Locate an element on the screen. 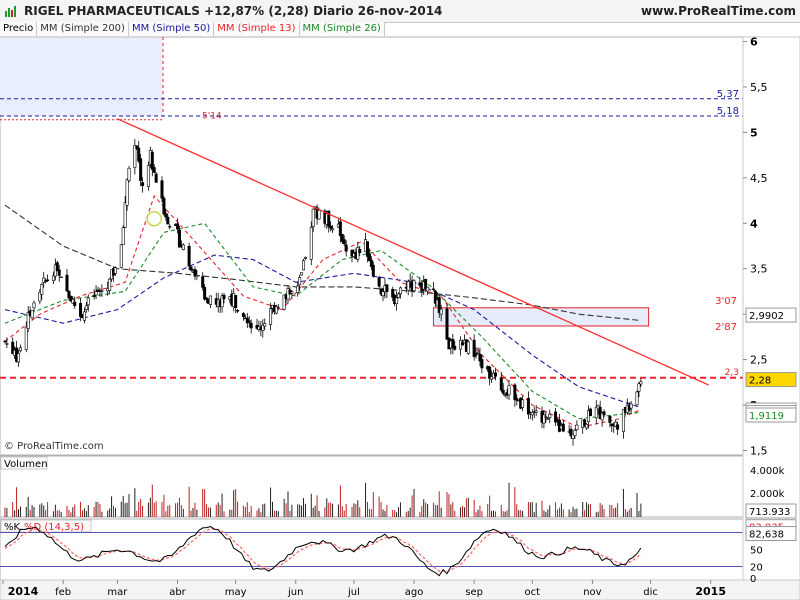  legend-mm13: MM (Simple 13) is located at coordinates (257, 29).